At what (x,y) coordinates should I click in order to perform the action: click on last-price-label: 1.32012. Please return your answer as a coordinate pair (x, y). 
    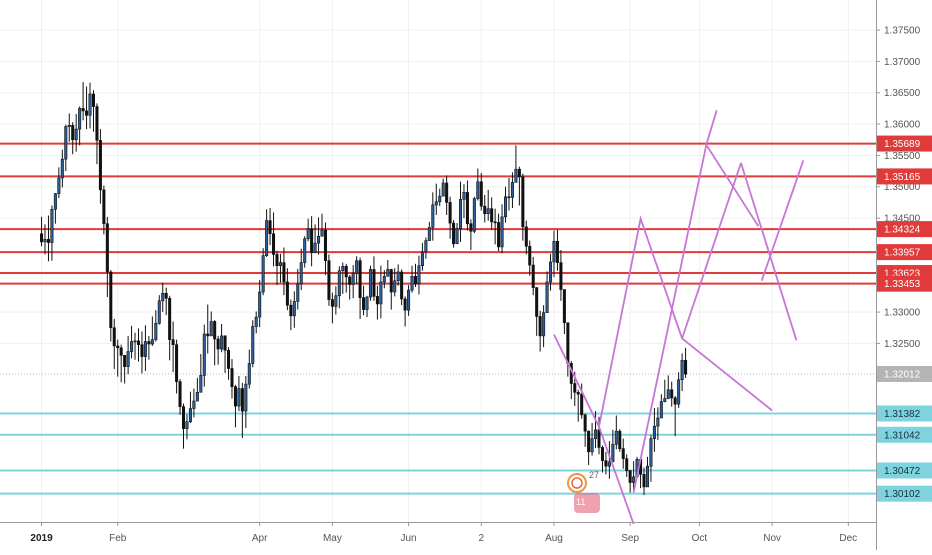
    Looking at the image, I should click on (902, 374).